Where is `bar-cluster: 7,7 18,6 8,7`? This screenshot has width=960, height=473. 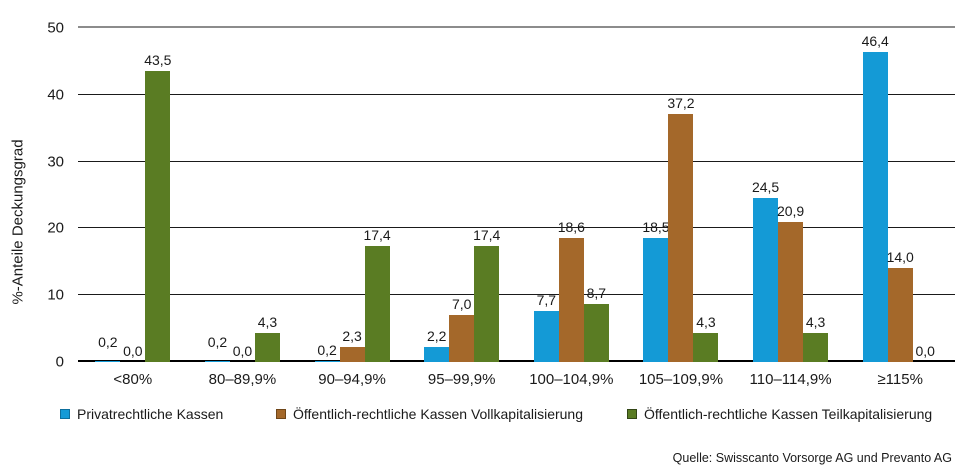 bar-cluster: 7,7 18,6 8,7 is located at coordinates (572, 195).